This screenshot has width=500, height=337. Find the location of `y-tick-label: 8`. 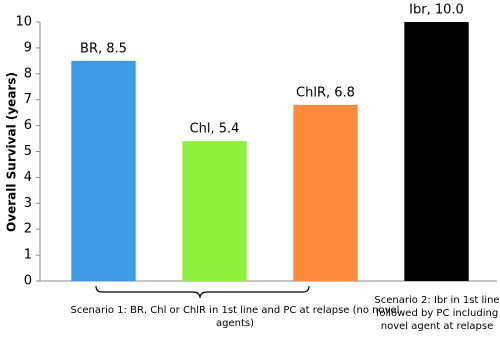

y-tick-label: 8 is located at coordinates (28, 73).